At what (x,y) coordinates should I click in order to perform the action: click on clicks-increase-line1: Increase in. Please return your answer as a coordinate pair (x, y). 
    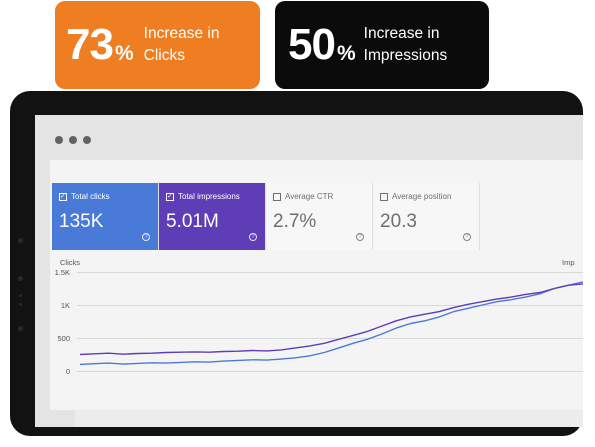
    Looking at the image, I should click on (181, 33).